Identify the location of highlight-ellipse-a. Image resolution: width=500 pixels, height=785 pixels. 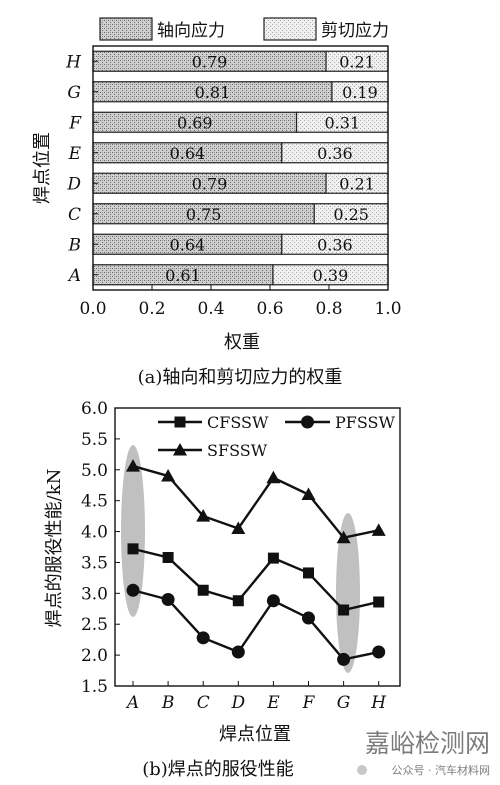
(133, 531).